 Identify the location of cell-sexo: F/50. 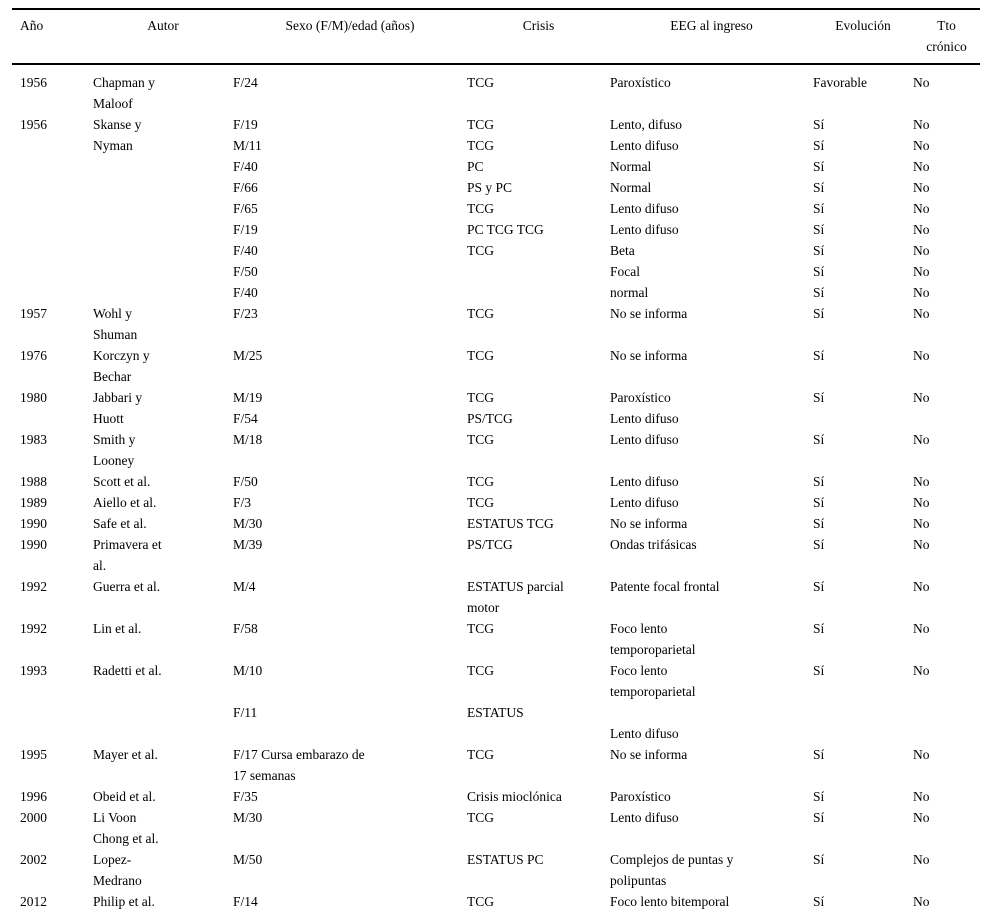
(245, 481).